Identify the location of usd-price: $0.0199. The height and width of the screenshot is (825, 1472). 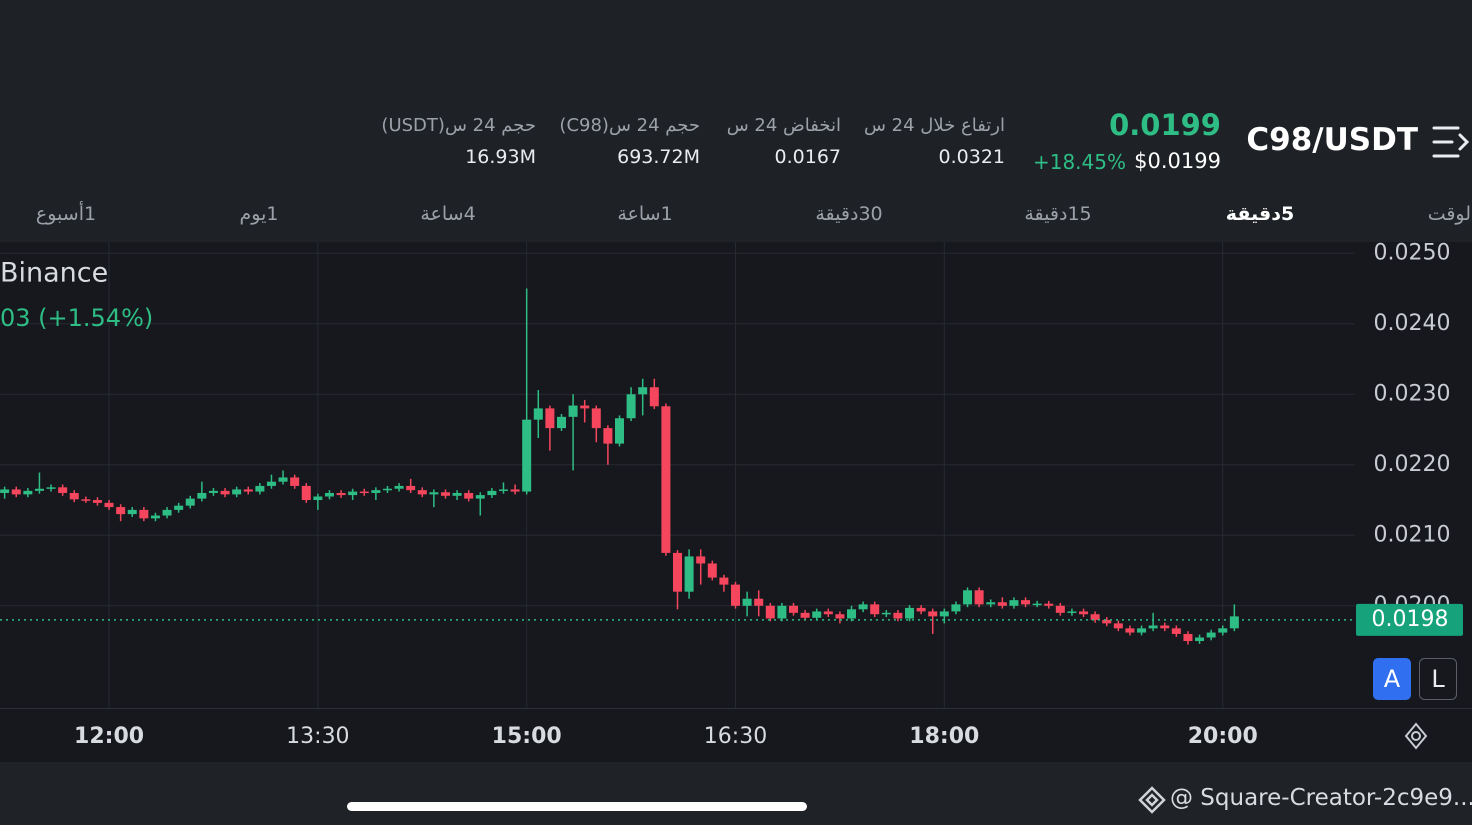
(1177, 161).